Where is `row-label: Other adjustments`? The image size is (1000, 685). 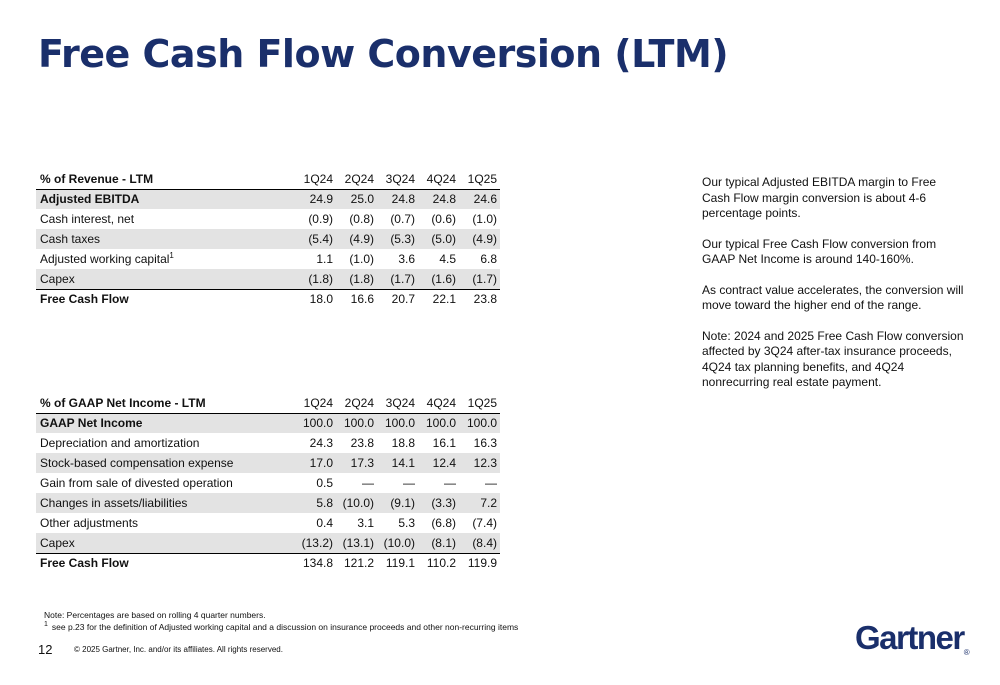
row-label: Other adjustments is located at coordinates (89, 523).